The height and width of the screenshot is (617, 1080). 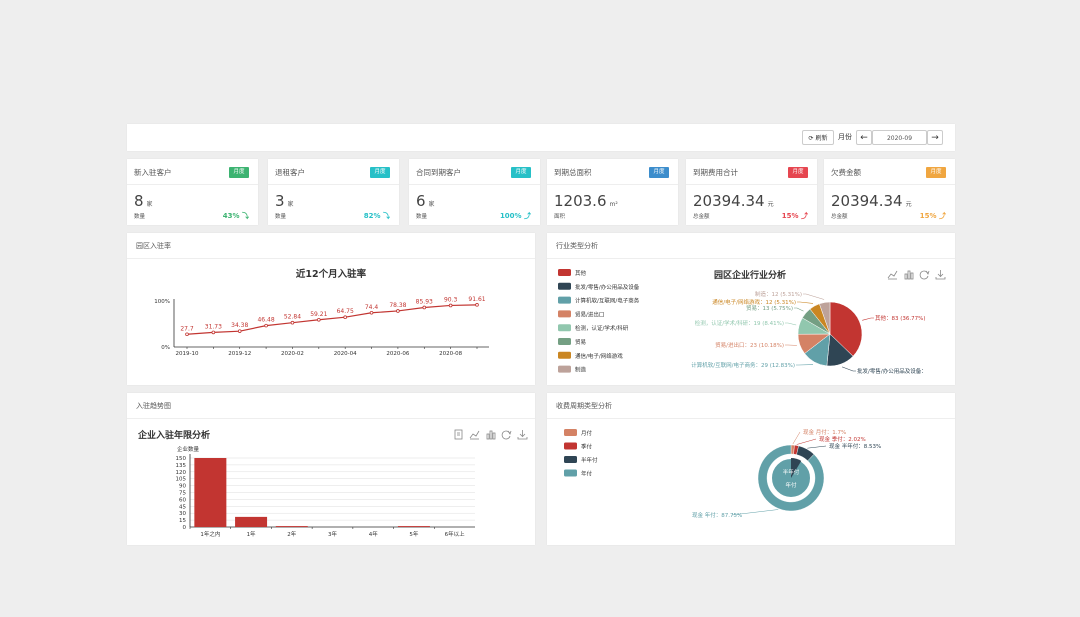 I want to click on slice-label: 贸易/进出口：23 (10.18%), so click(x=749, y=345).